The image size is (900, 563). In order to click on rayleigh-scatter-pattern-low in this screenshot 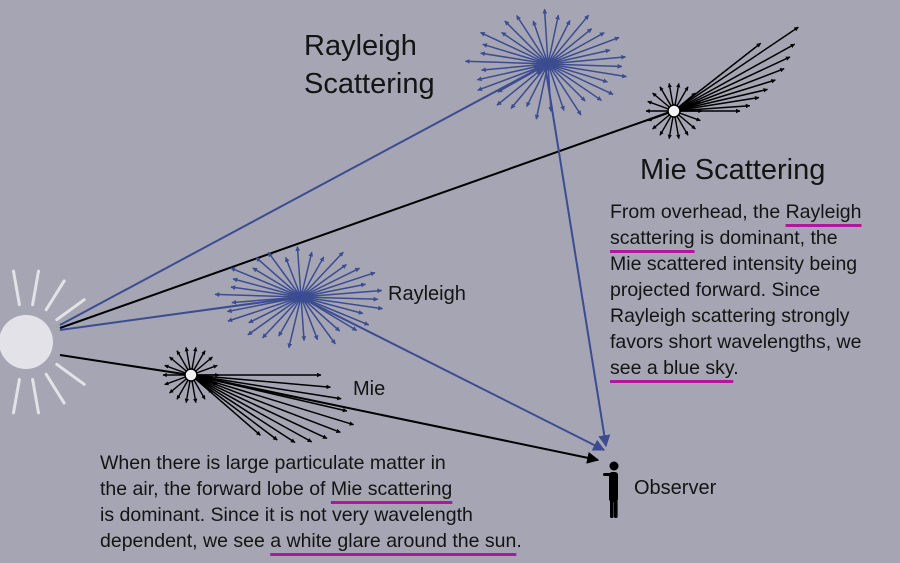, I will do `click(299, 297)`.